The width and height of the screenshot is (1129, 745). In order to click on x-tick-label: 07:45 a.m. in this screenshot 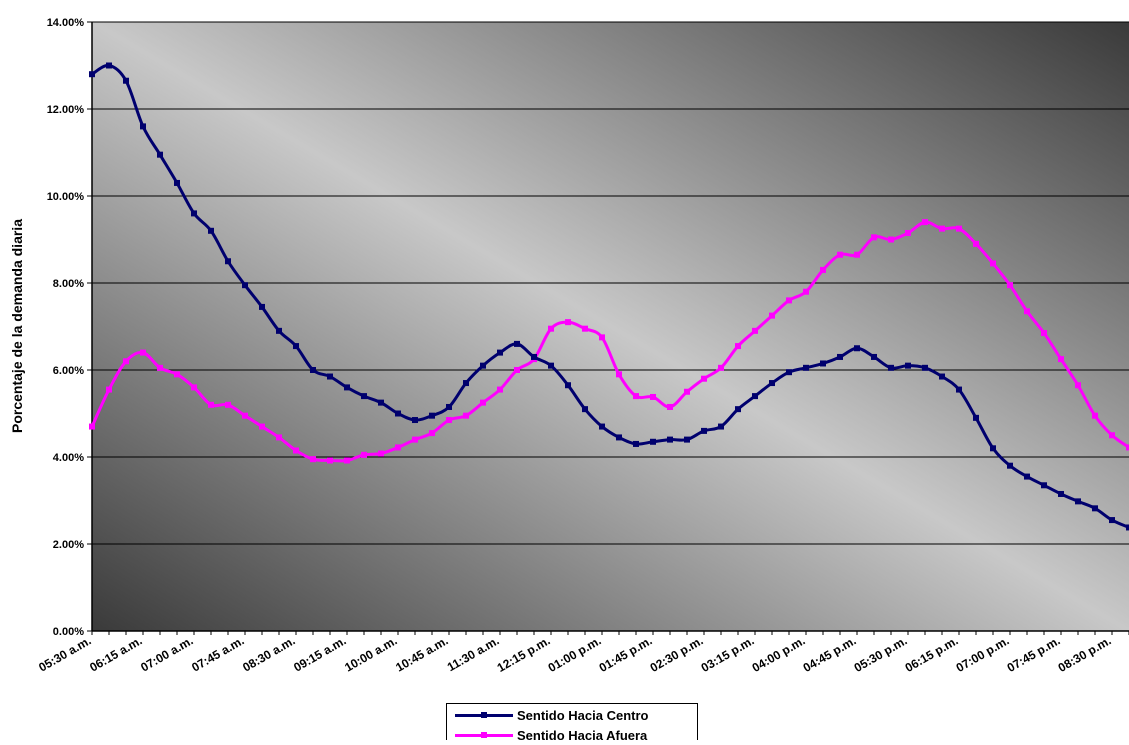, I will do `click(217, 653)`.